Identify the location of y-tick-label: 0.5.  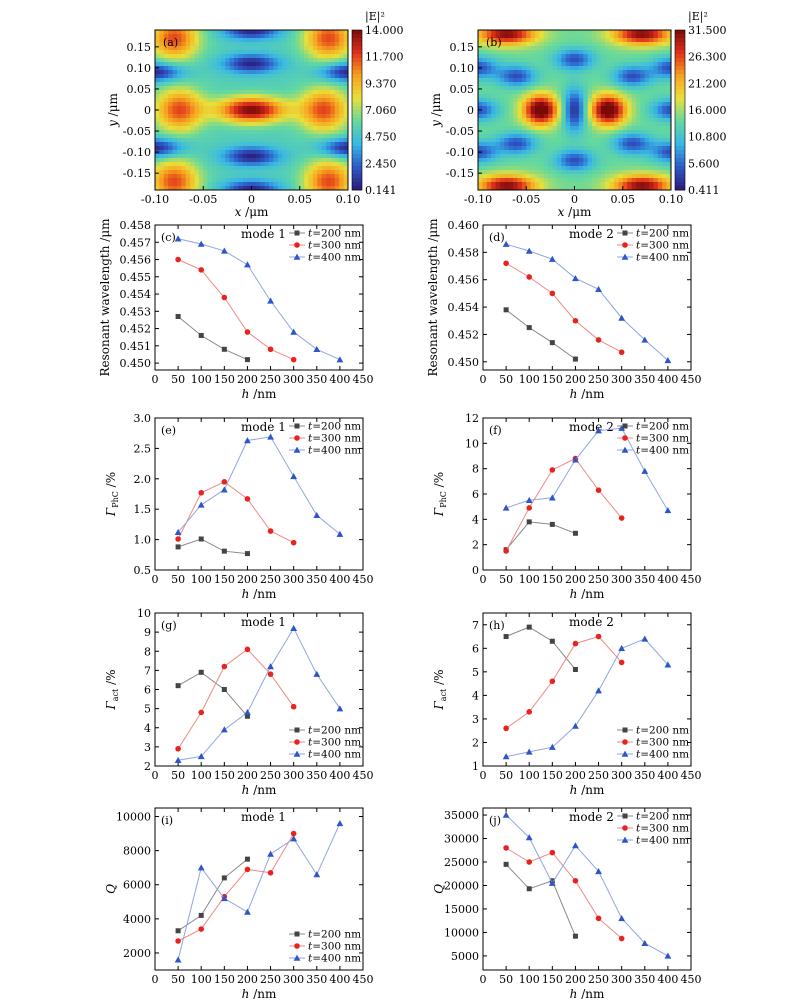
(143, 570).